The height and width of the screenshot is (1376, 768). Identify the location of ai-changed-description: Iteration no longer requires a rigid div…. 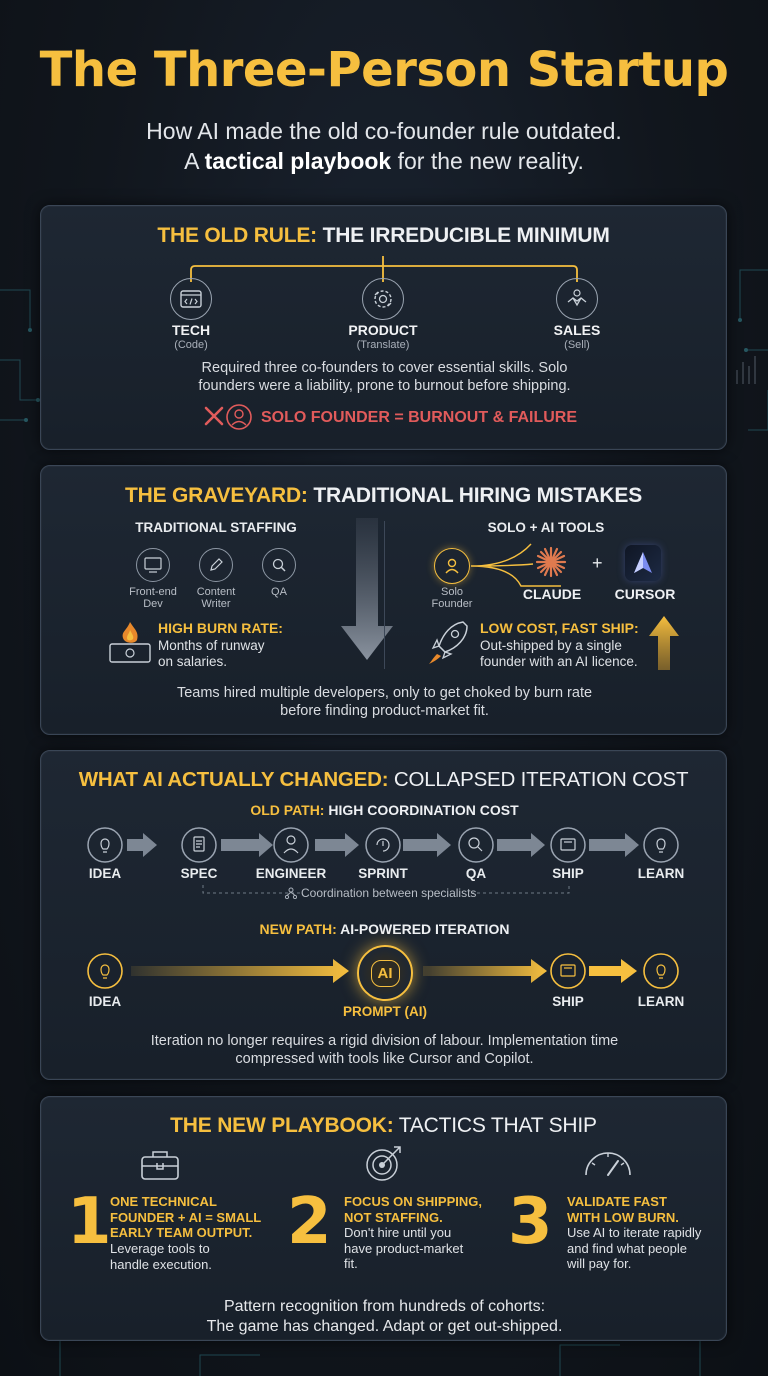
(384, 1050).